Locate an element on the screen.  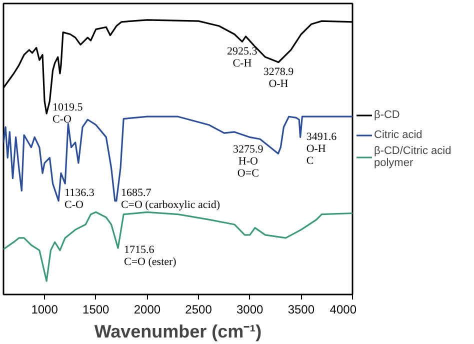
annotation: 3491.6 O-H C is located at coordinates (322, 149).